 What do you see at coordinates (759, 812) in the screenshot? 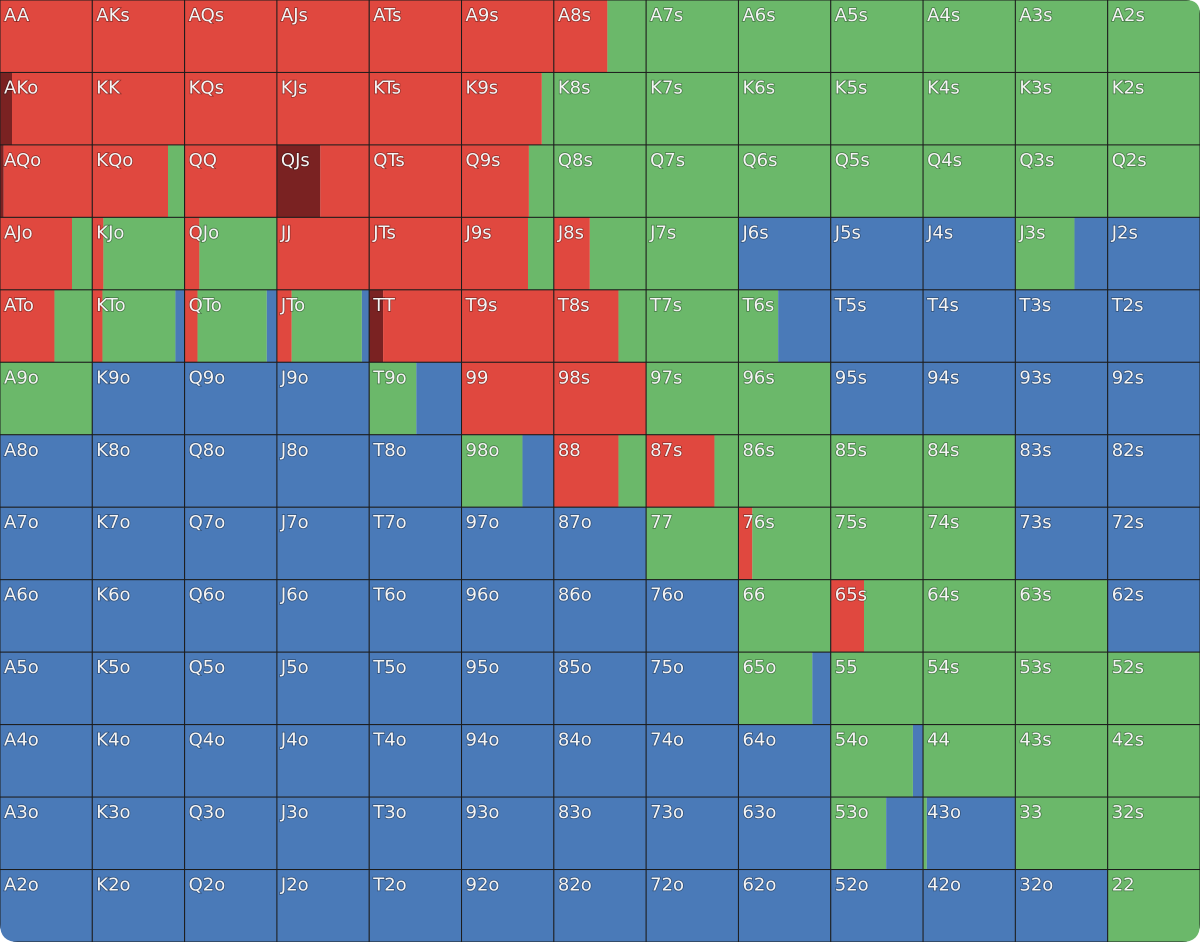
I see `hand-label: 63o` at bounding box center [759, 812].